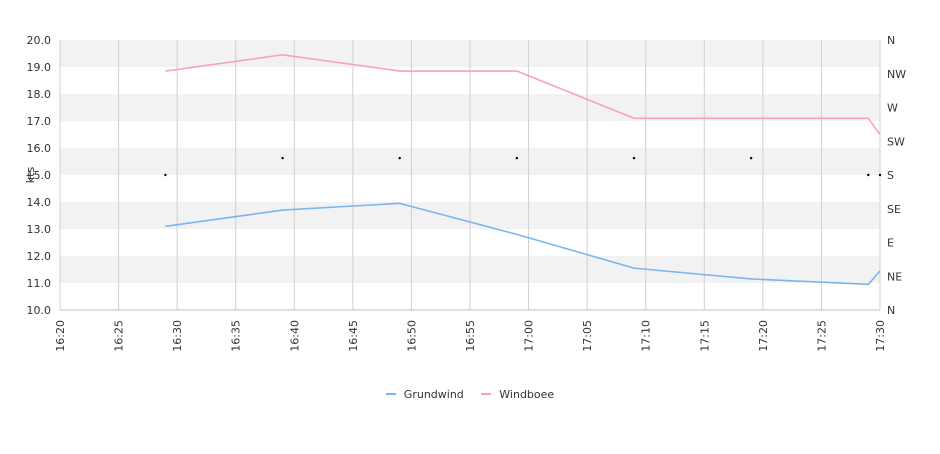  What do you see at coordinates (896, 141) in the screenshot?
I see `y2-tick-label-5: SW` at bounding box center [896, 141].